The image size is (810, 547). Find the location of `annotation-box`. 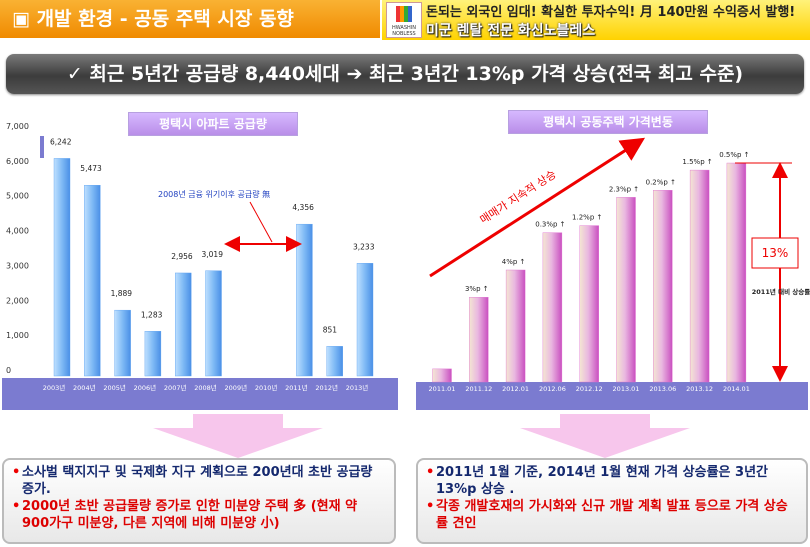

annotation-box is located at coordinates (775, 253).